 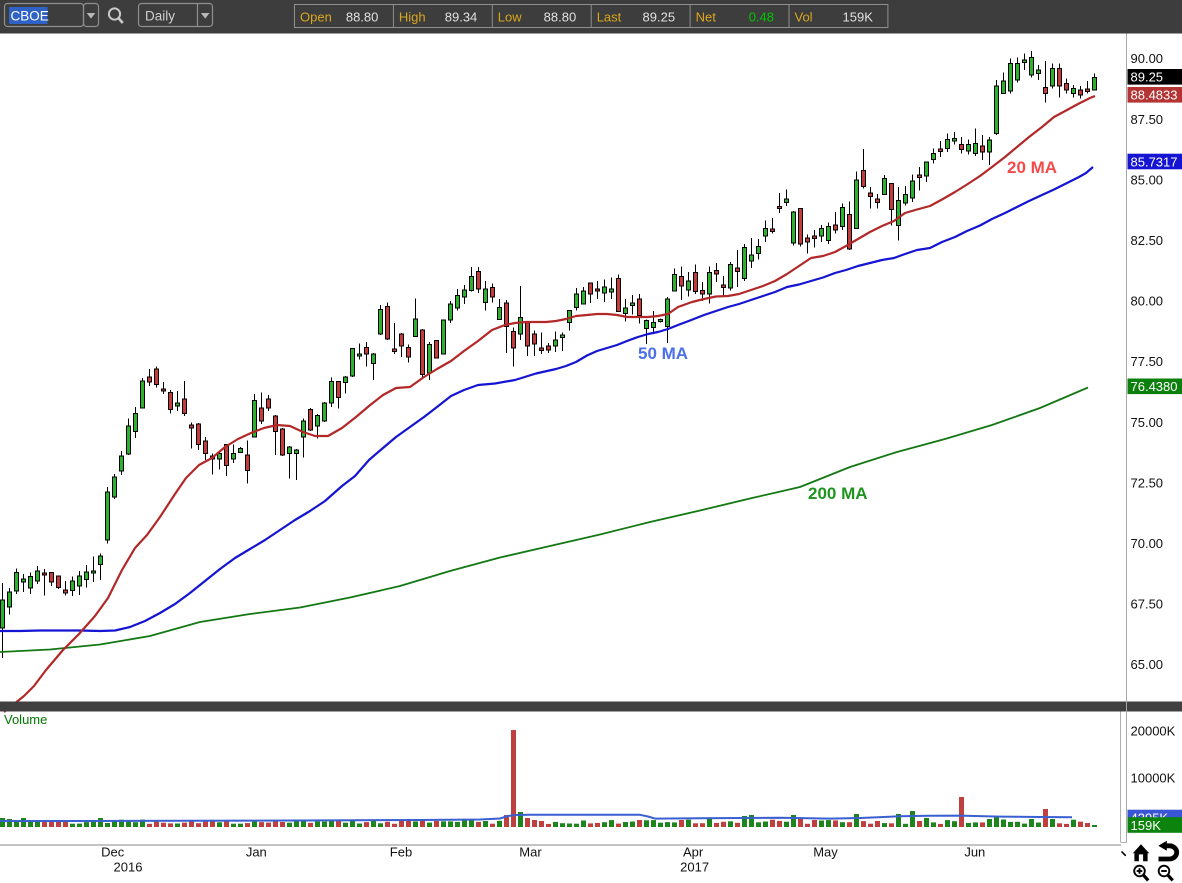 What do you see at coordinates (1154, 386) in the screenshot?
I see `svg-text: 76.4380` at bounding box center [1154, 386].